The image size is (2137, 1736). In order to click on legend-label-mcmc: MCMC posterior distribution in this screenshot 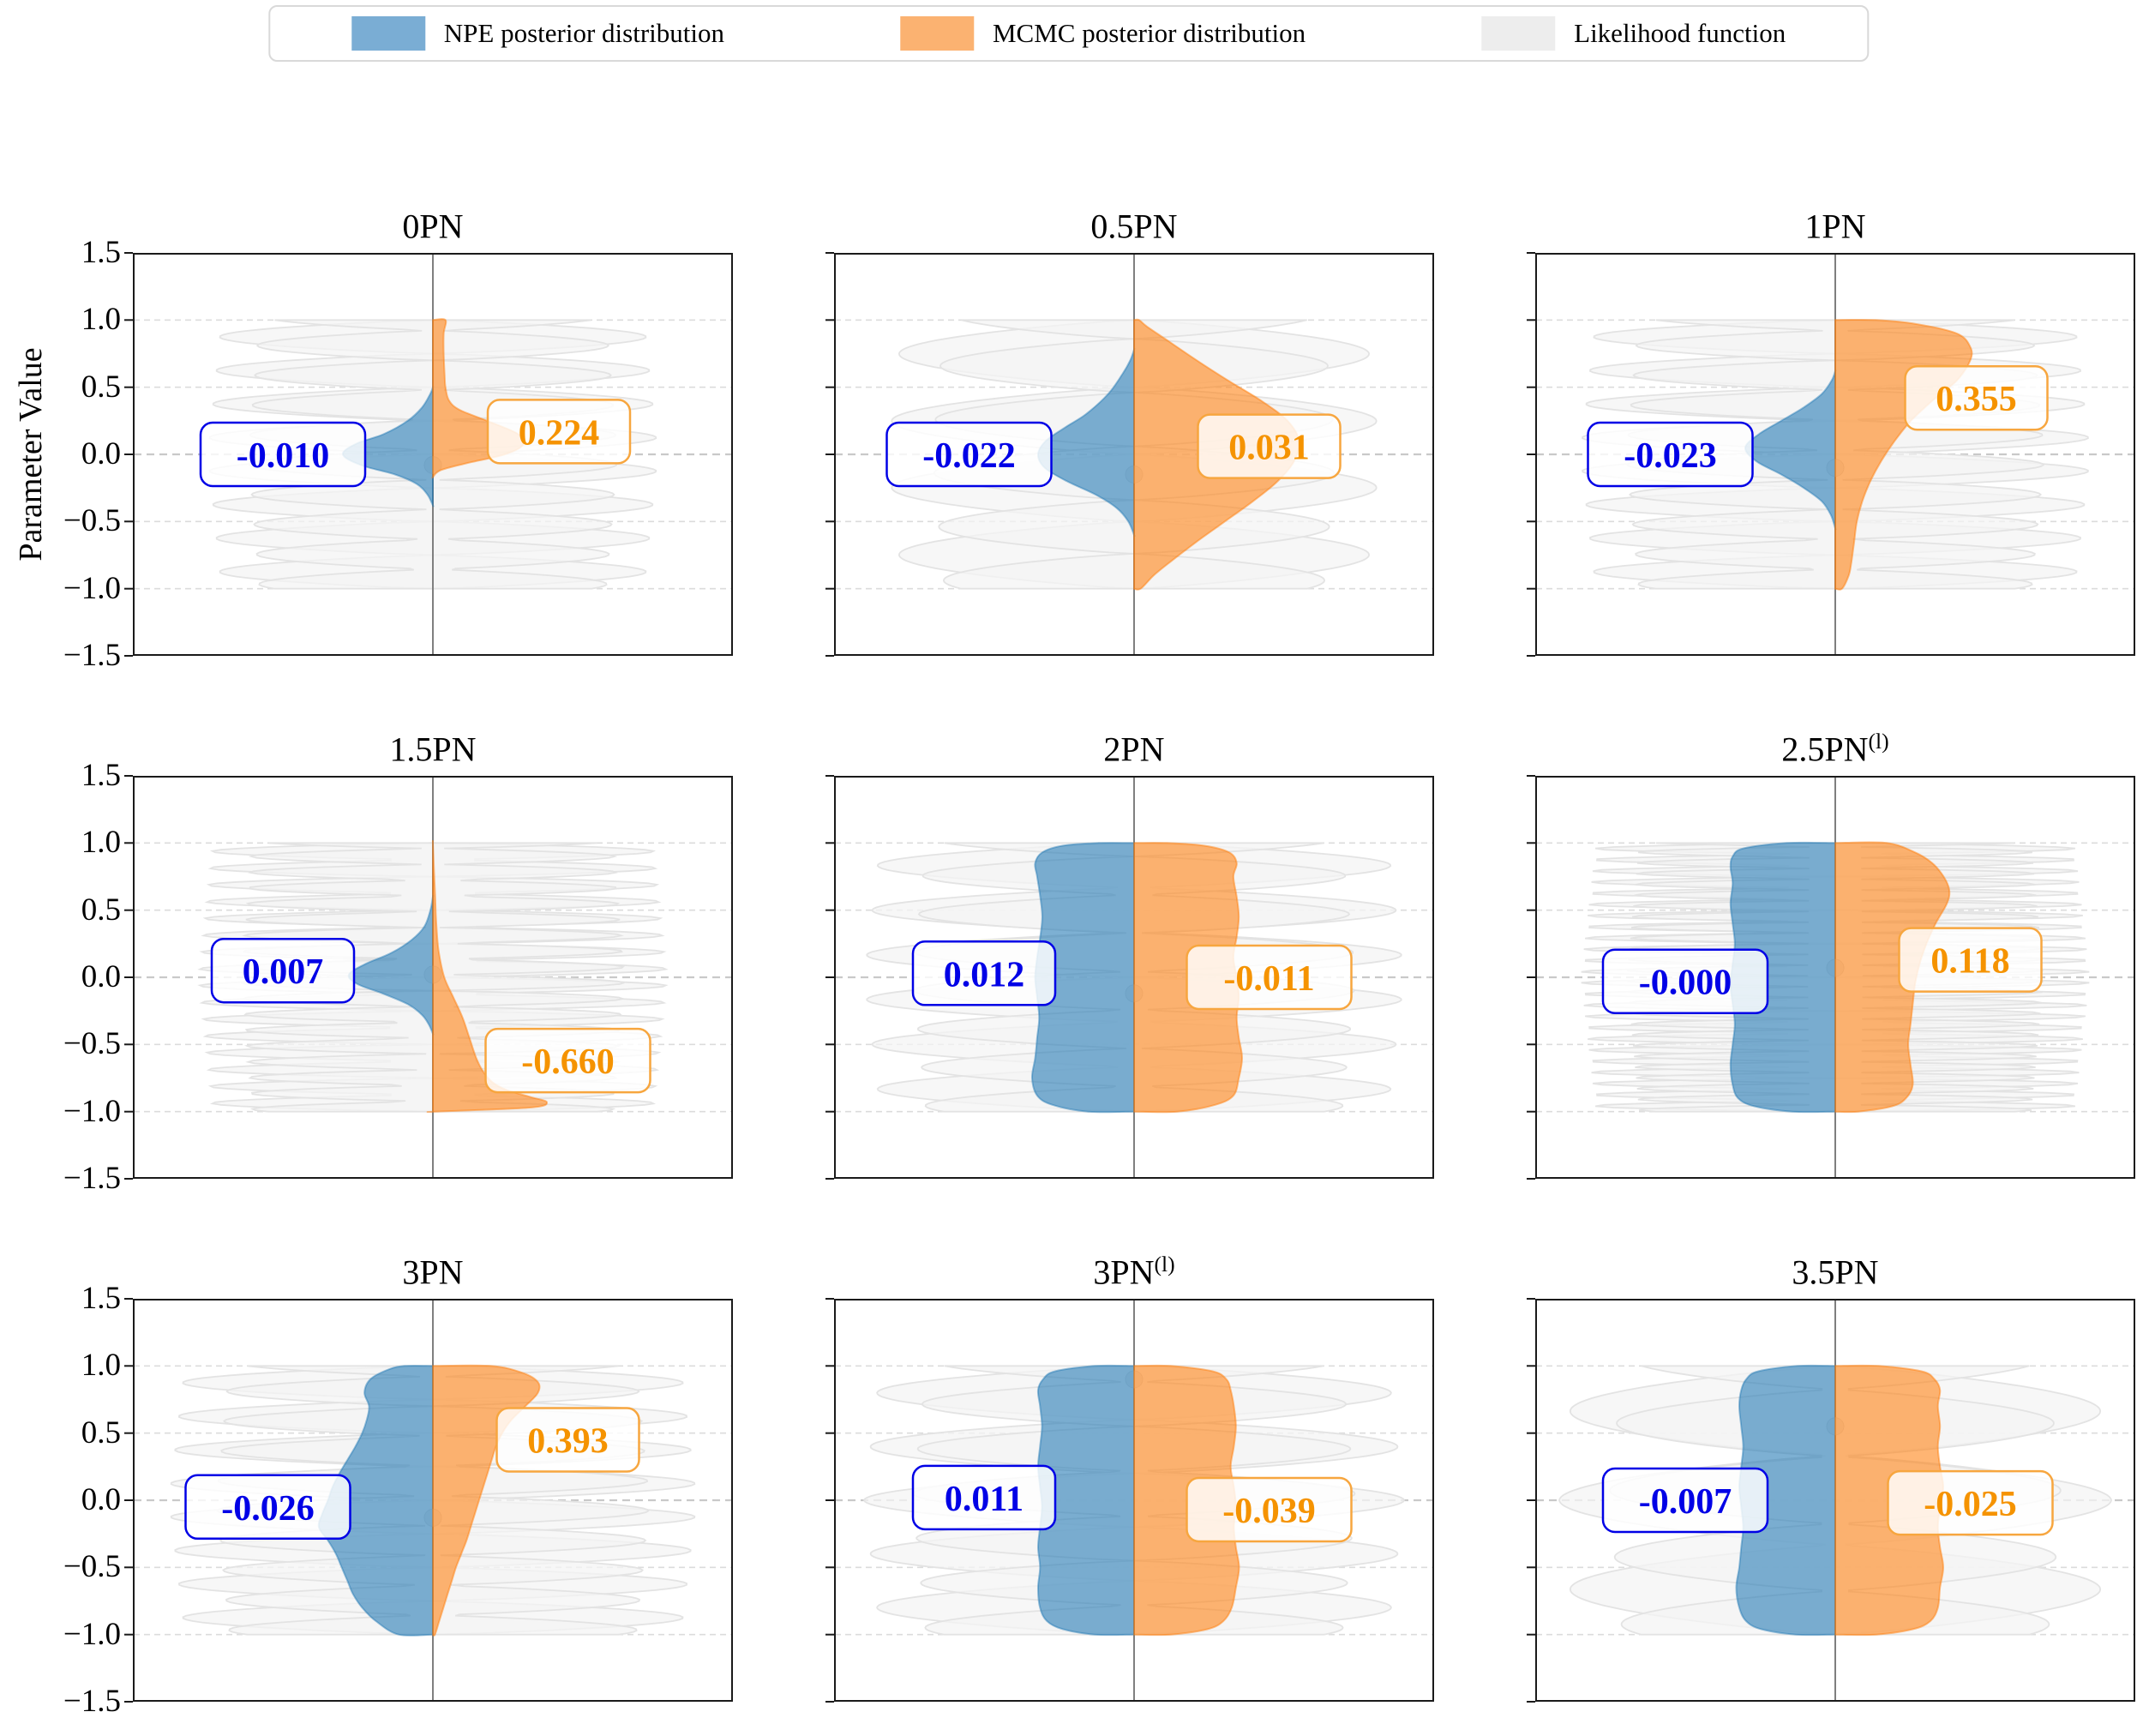, I will do `click(1149, 33)`.